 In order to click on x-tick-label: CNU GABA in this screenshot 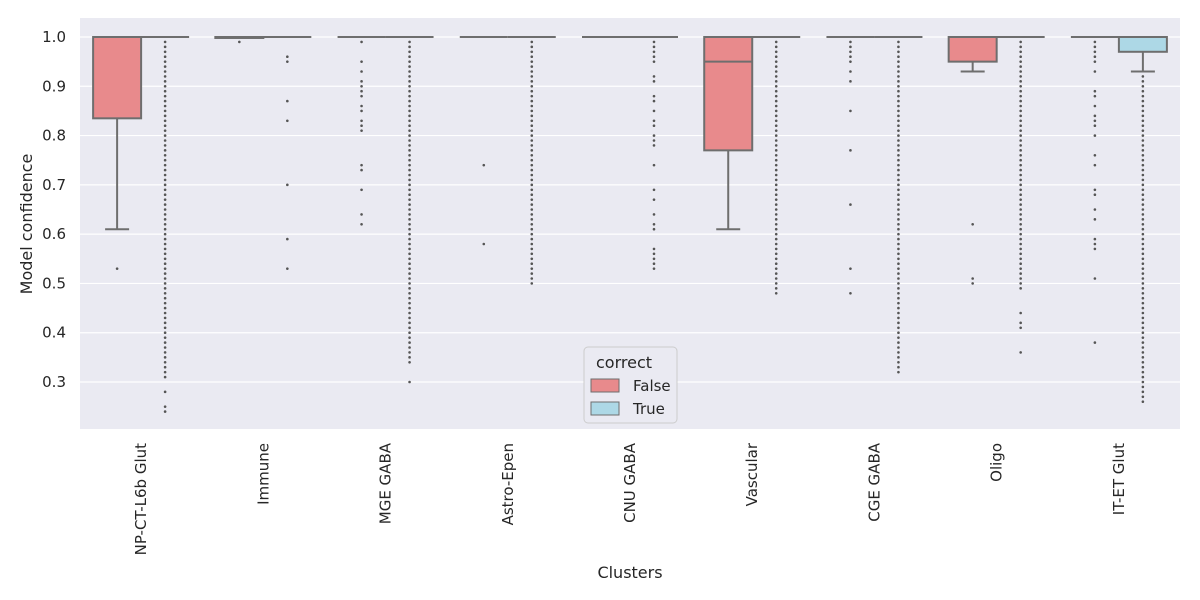, I will do `click(630, 482)`.